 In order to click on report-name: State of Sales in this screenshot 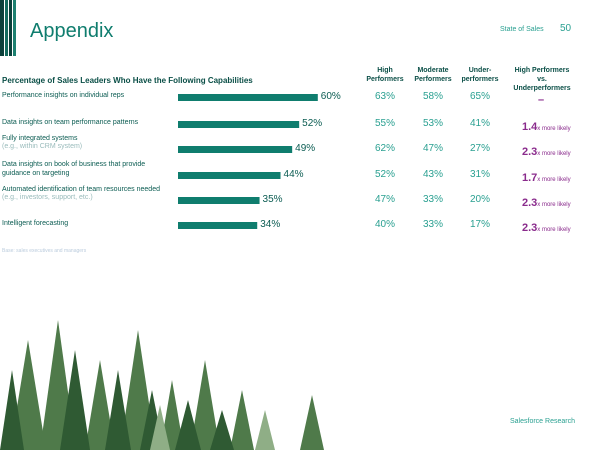, I will do `click(522, 29)`.